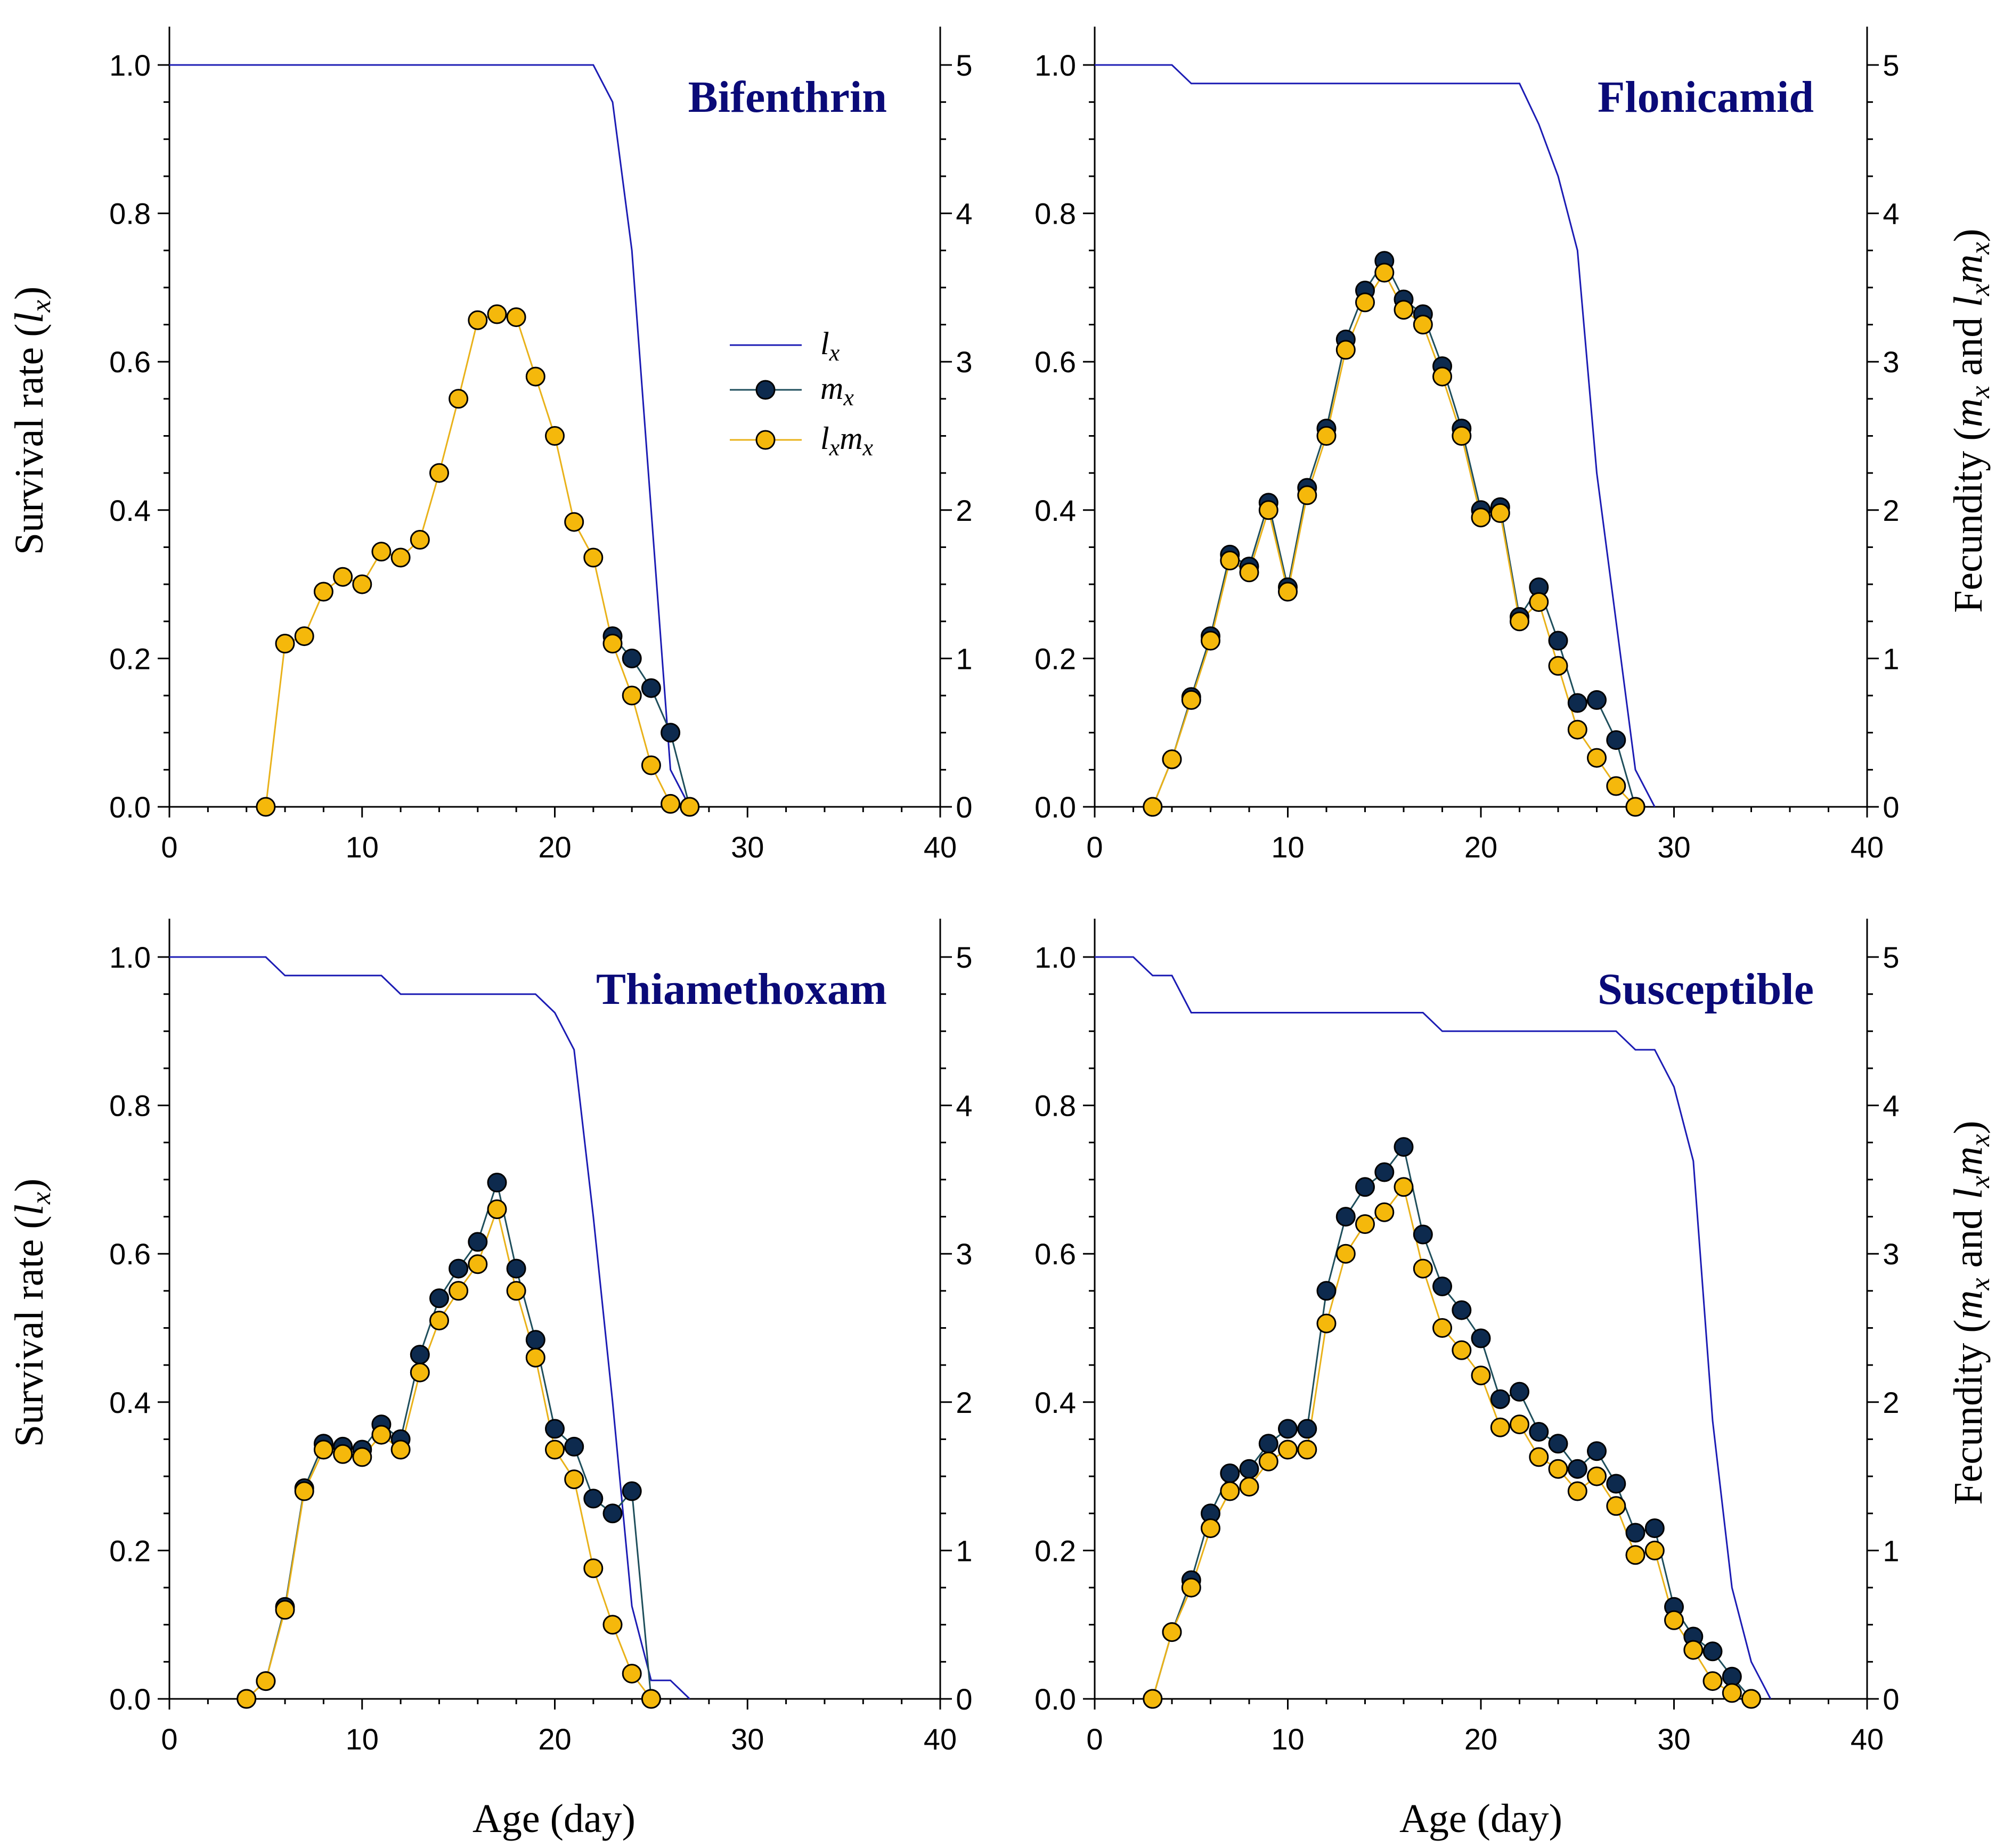  I want to click on legend-mx-label: mx, so click(837, 391).